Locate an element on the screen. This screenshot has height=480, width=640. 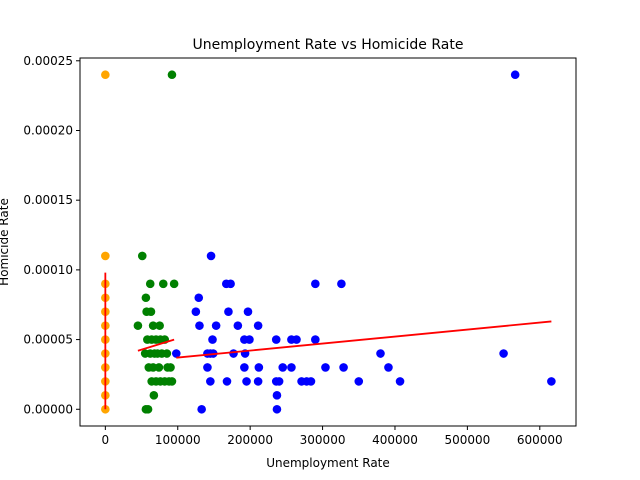
y-tick-label: 0.00020 is located at coordinates (48, 130).